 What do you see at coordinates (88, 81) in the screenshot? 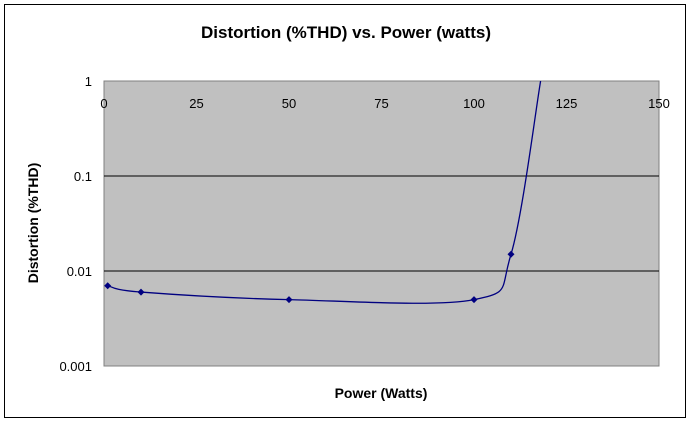
I see `y-tick-label: 1` at bounding box center [88, 81].